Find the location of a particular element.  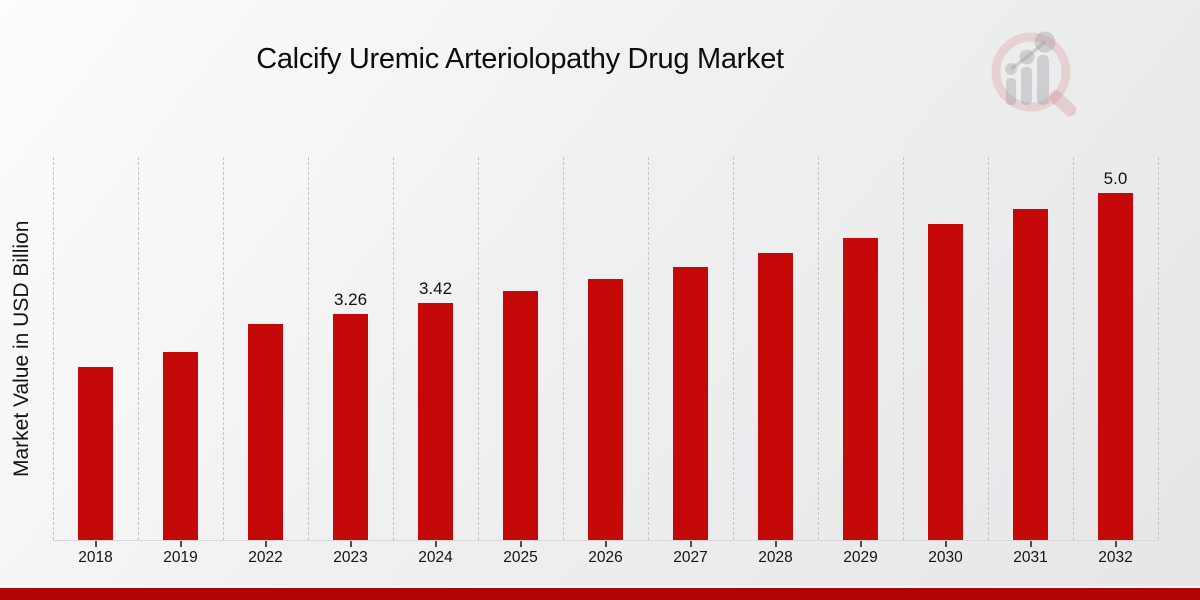

x-axis-label-2019: 2019 is located at coordinates (180, 557).